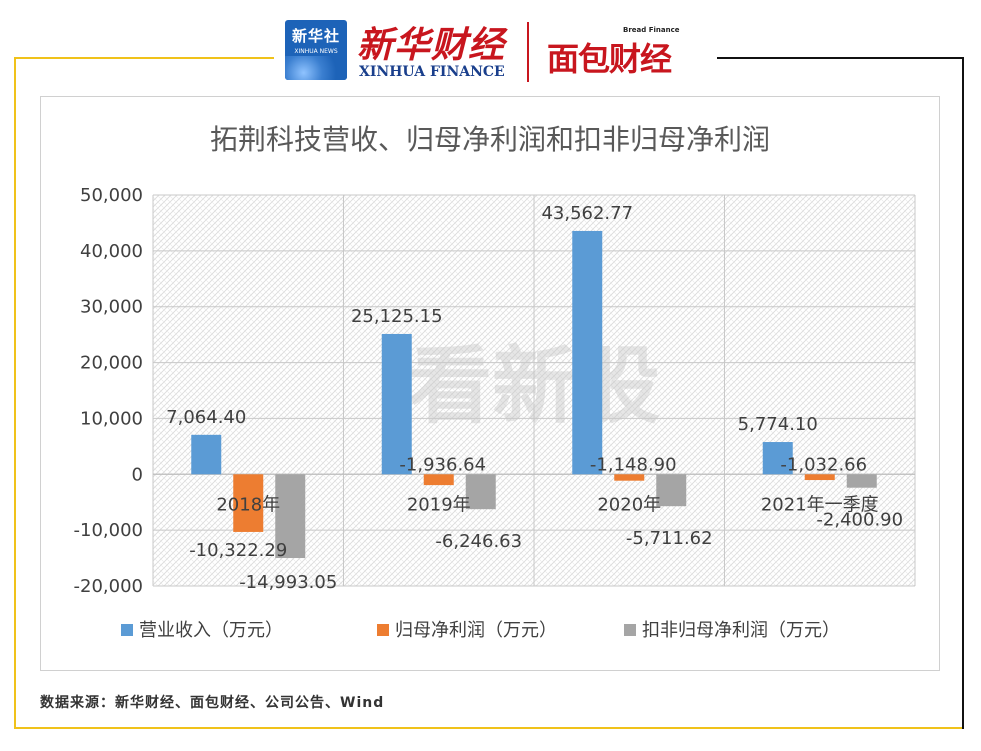 The width and height of the screenshot is (981, 751). What do you see at coordinates (778, 424) in the screenshot?
I see `data-label-revenue: 5,774.10` at bounding box center [778, 424].